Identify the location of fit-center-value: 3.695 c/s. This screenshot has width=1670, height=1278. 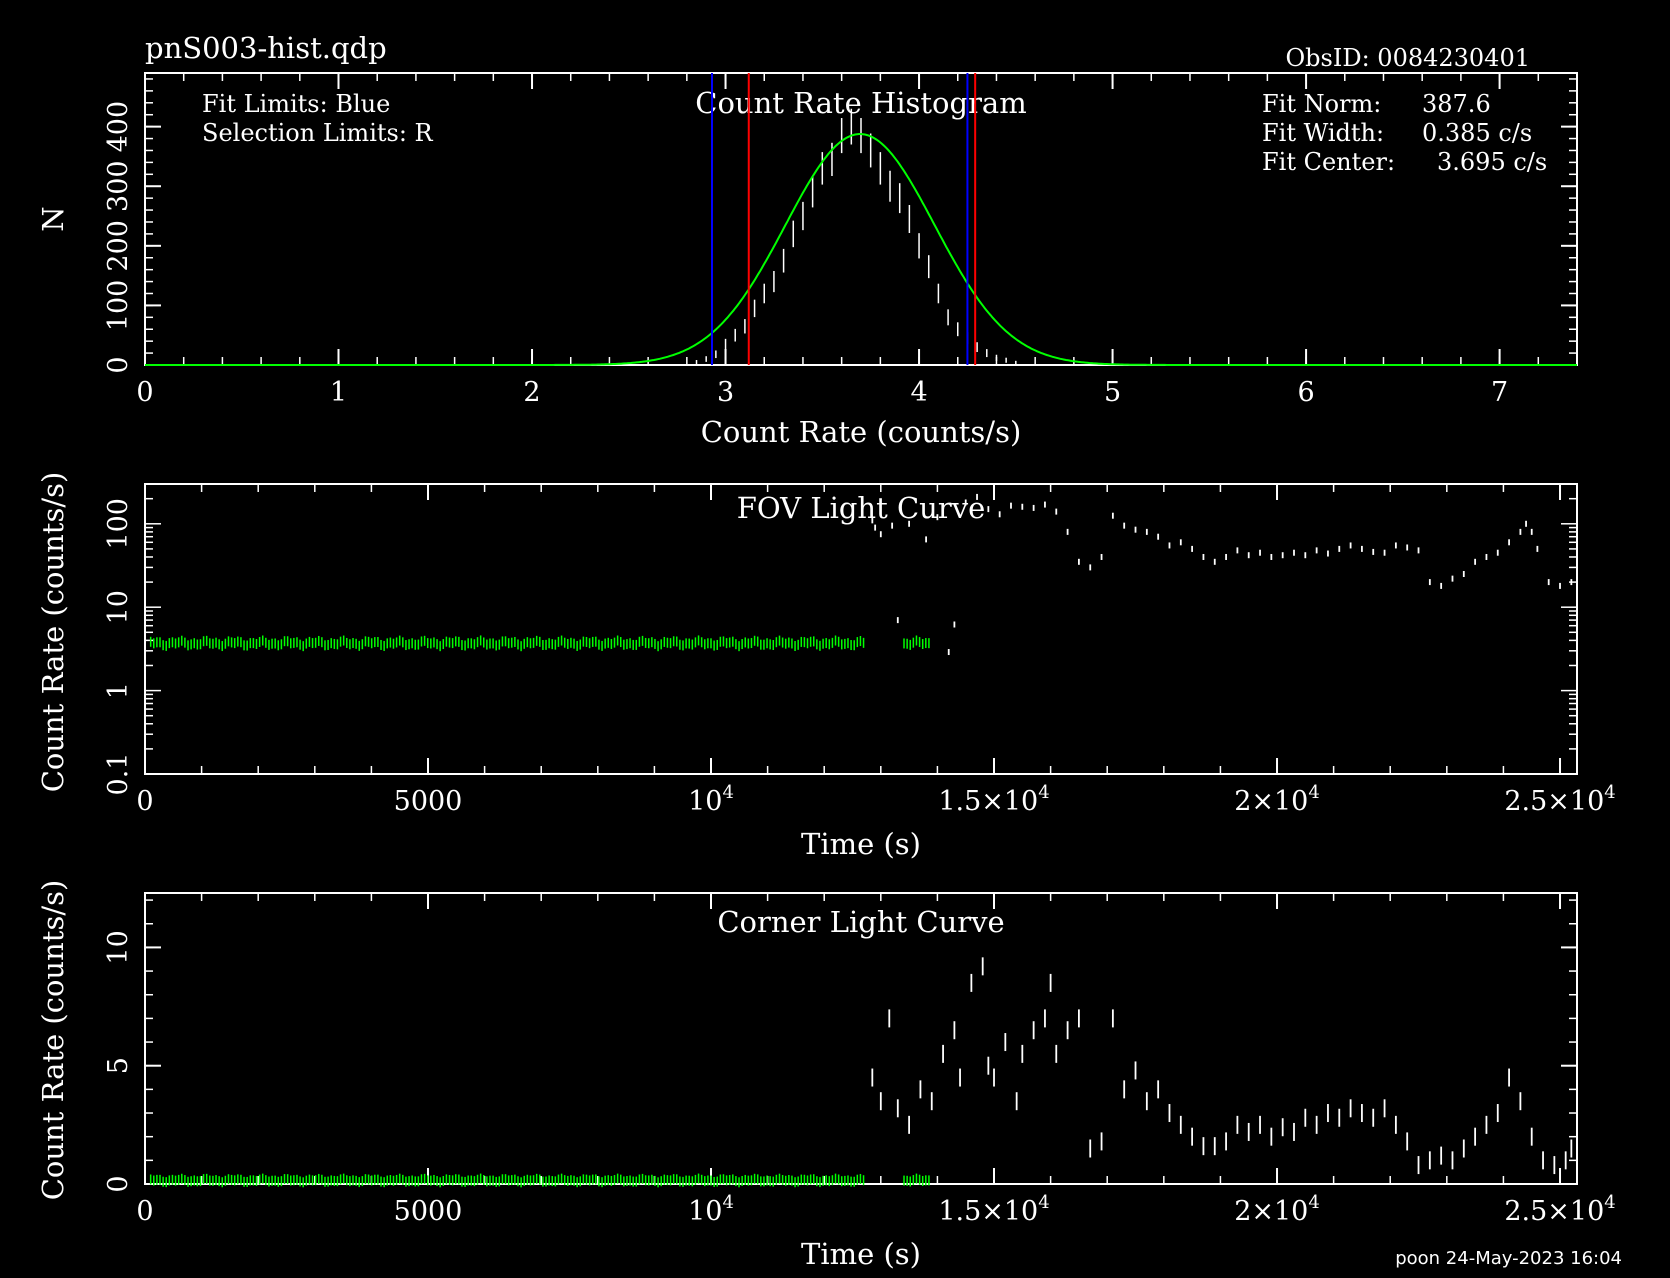
(1492, 162).